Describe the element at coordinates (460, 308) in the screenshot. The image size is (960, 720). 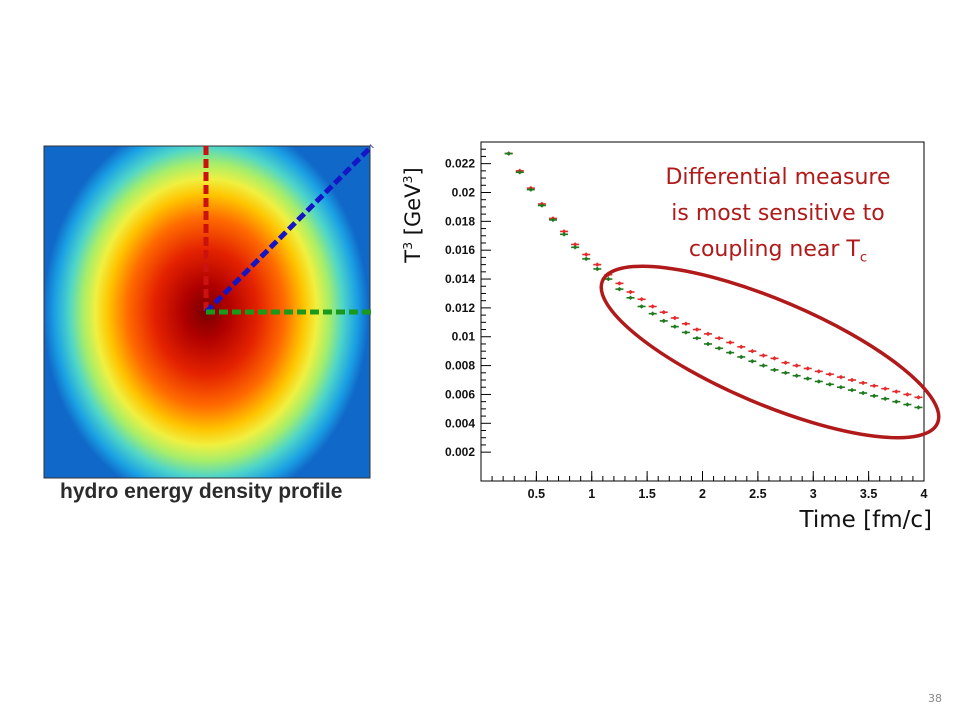
I see `y-tick-label: 0.012` at that location.